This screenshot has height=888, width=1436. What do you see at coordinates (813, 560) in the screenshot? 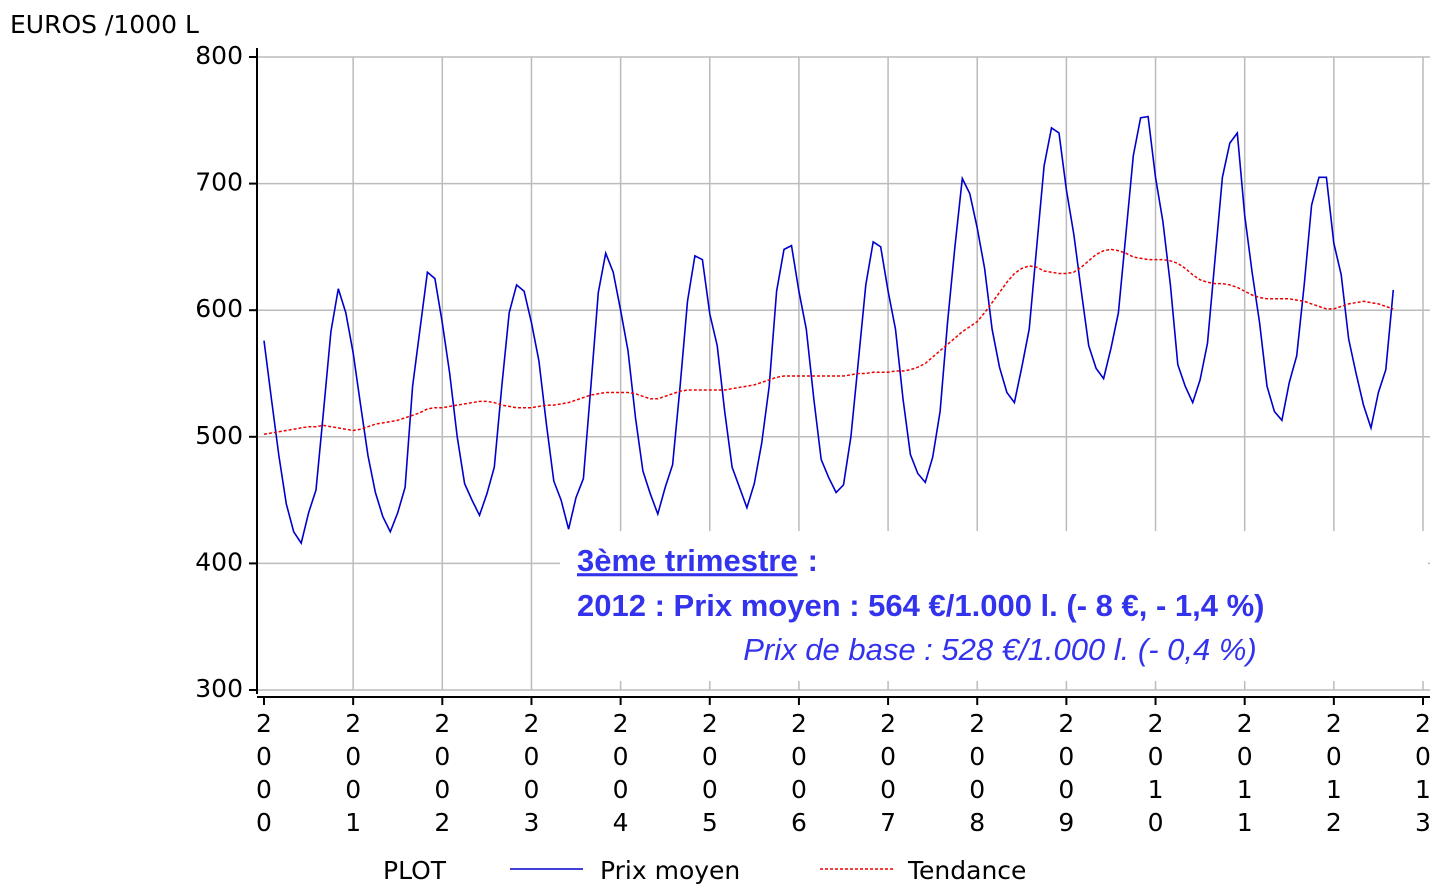
I see `annotation-heading-suffix: :` at bounding box center [813, 560].